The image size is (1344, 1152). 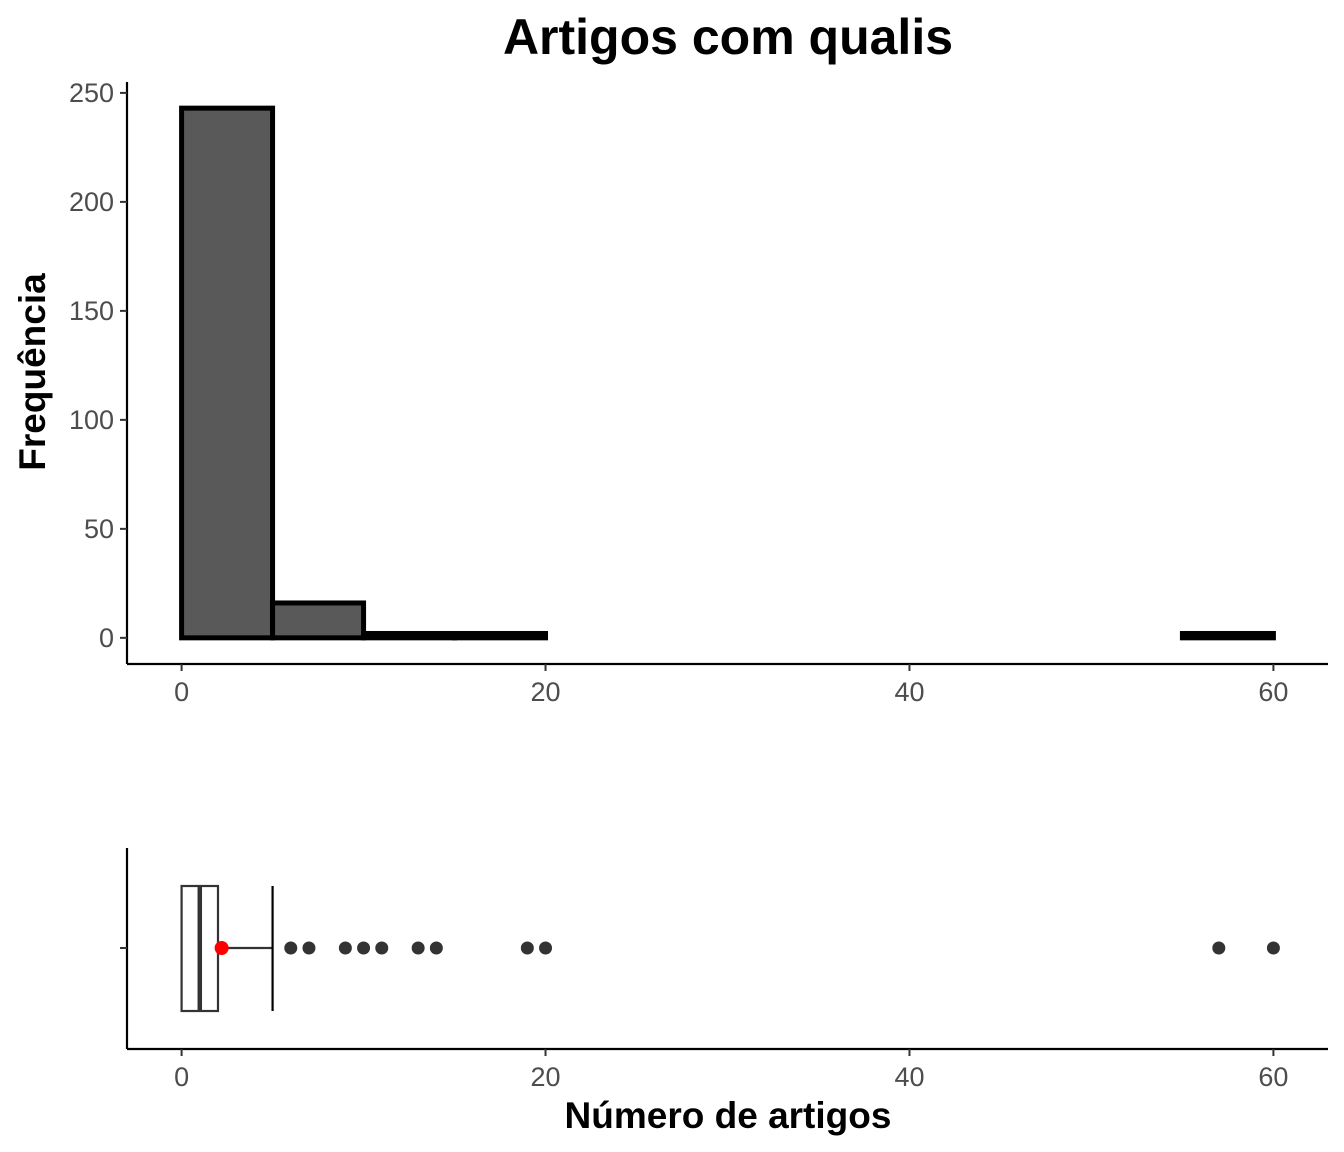 What do you see at coordinates (91, 420) in the screenshot?
I see `histogram-y-tick-label: 100` at bounding box center [91, 420].